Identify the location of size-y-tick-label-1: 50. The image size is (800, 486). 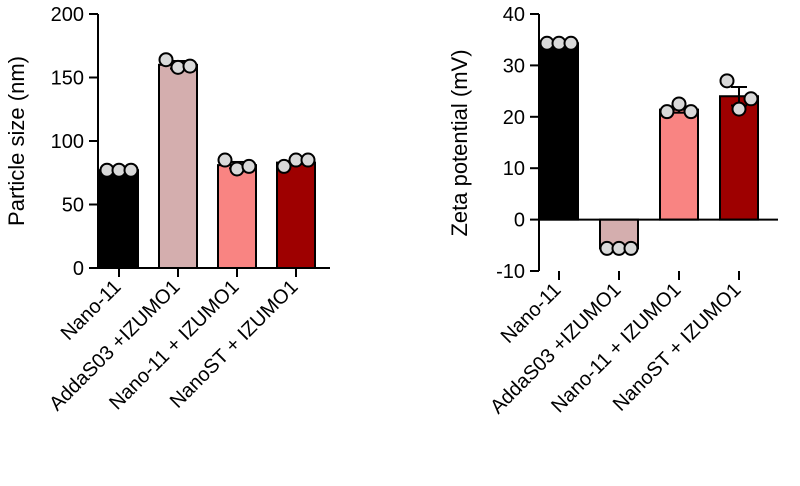
(73, 206).